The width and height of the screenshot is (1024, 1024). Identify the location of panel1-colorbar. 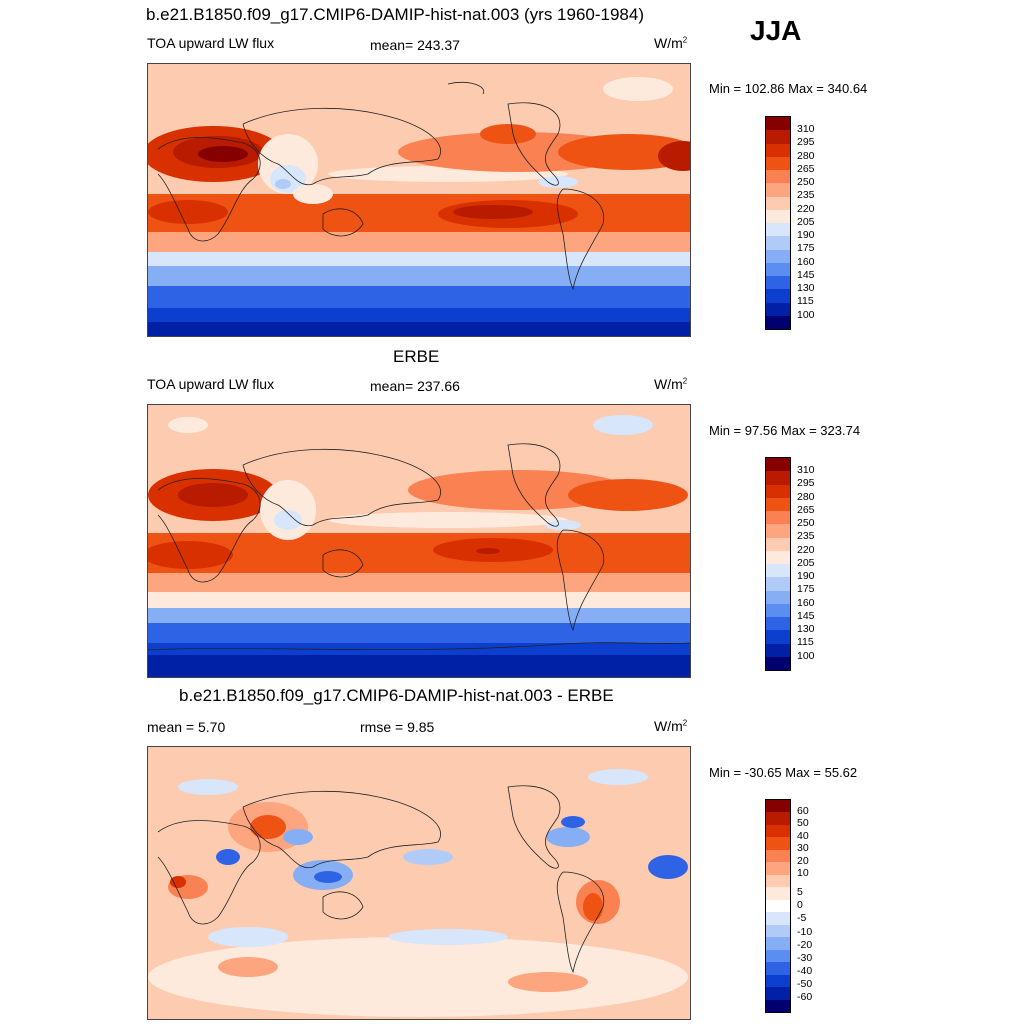
(778, 223).